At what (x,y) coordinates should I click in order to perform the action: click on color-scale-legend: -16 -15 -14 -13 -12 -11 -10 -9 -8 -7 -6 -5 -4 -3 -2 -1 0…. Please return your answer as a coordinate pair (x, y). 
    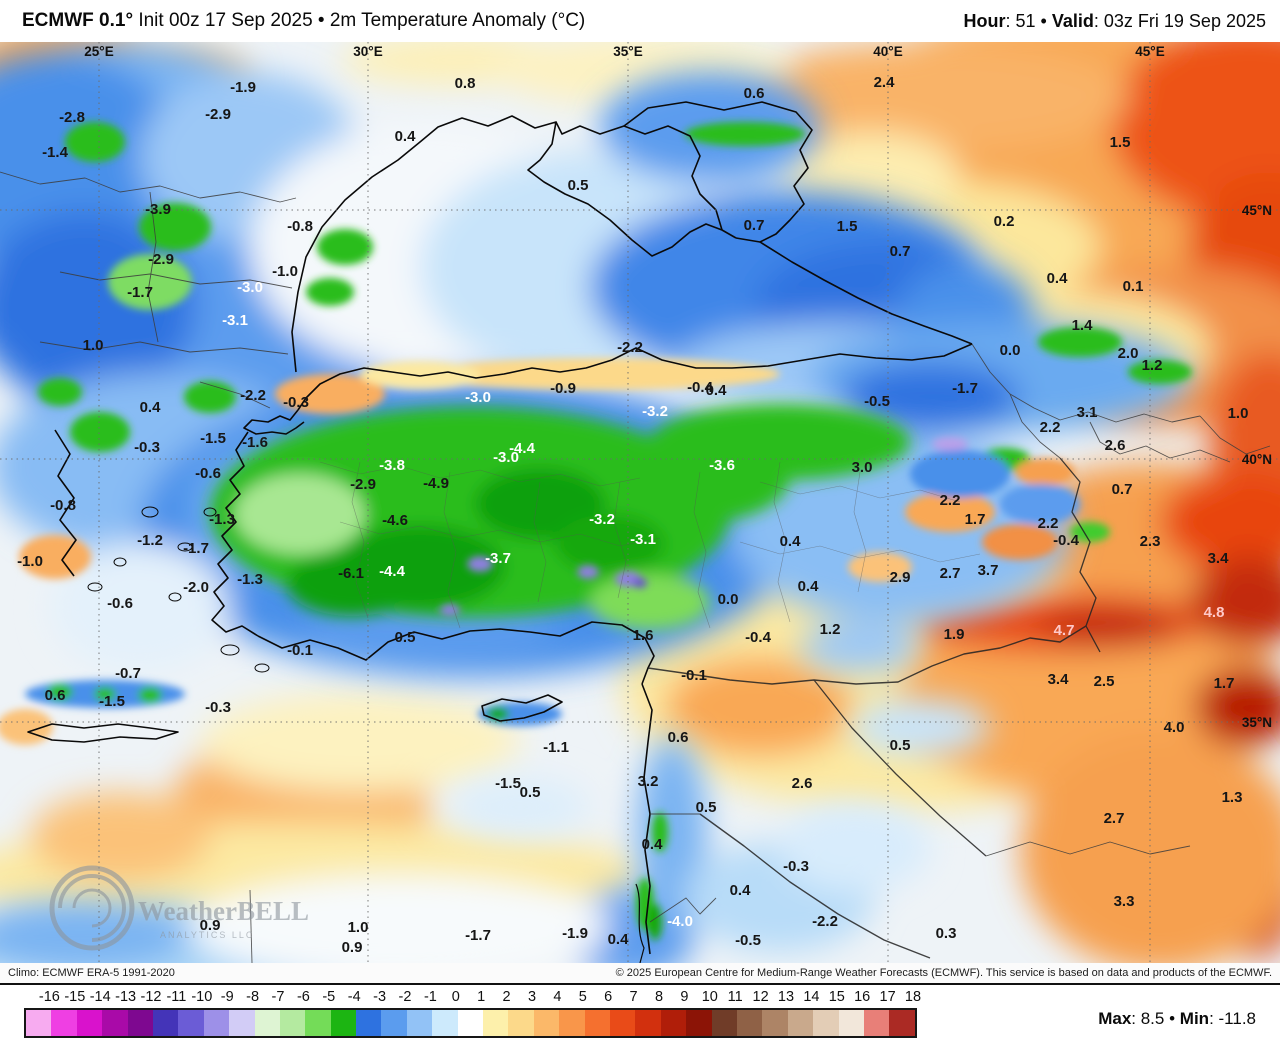
    Looking at the image, I should click on (640, 1018).